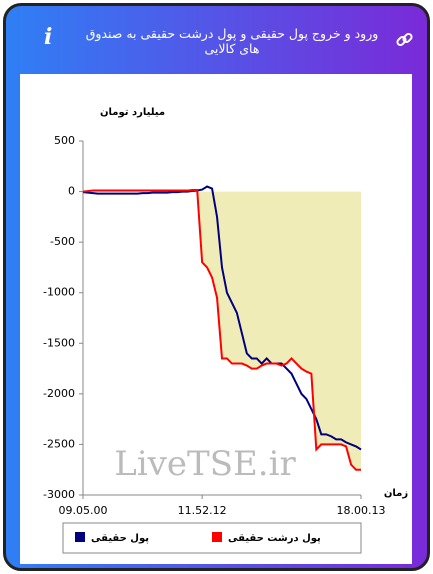 This screenshot has height=574, width=433. Describe the element at coordinates (405, 40) in the screenshot. I see `link-icon` at that location.